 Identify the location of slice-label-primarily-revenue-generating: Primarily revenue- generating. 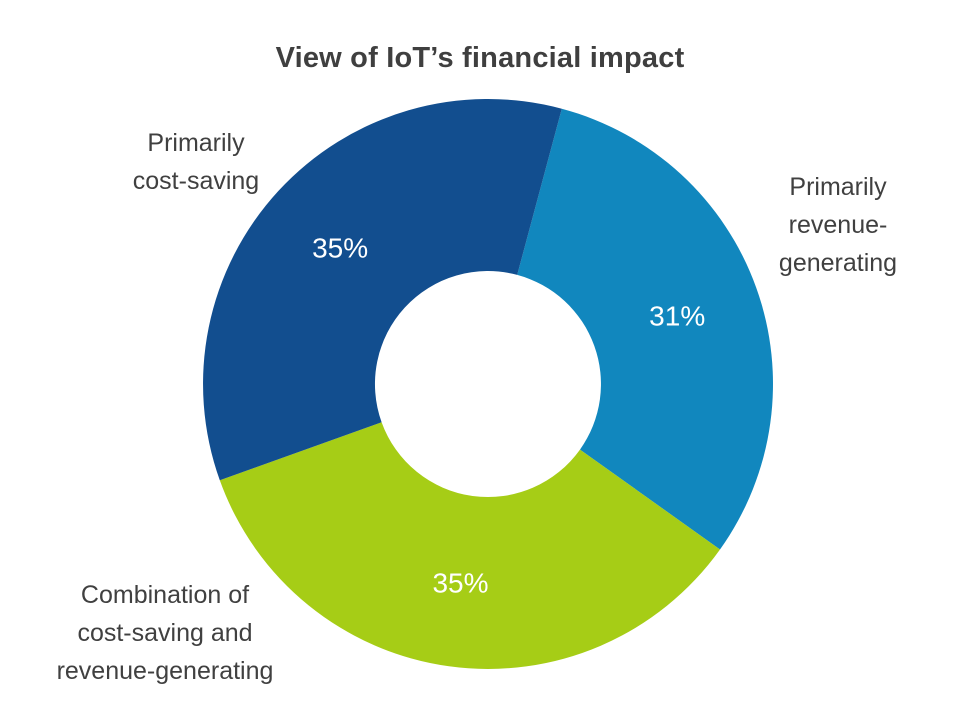
(838, 225).